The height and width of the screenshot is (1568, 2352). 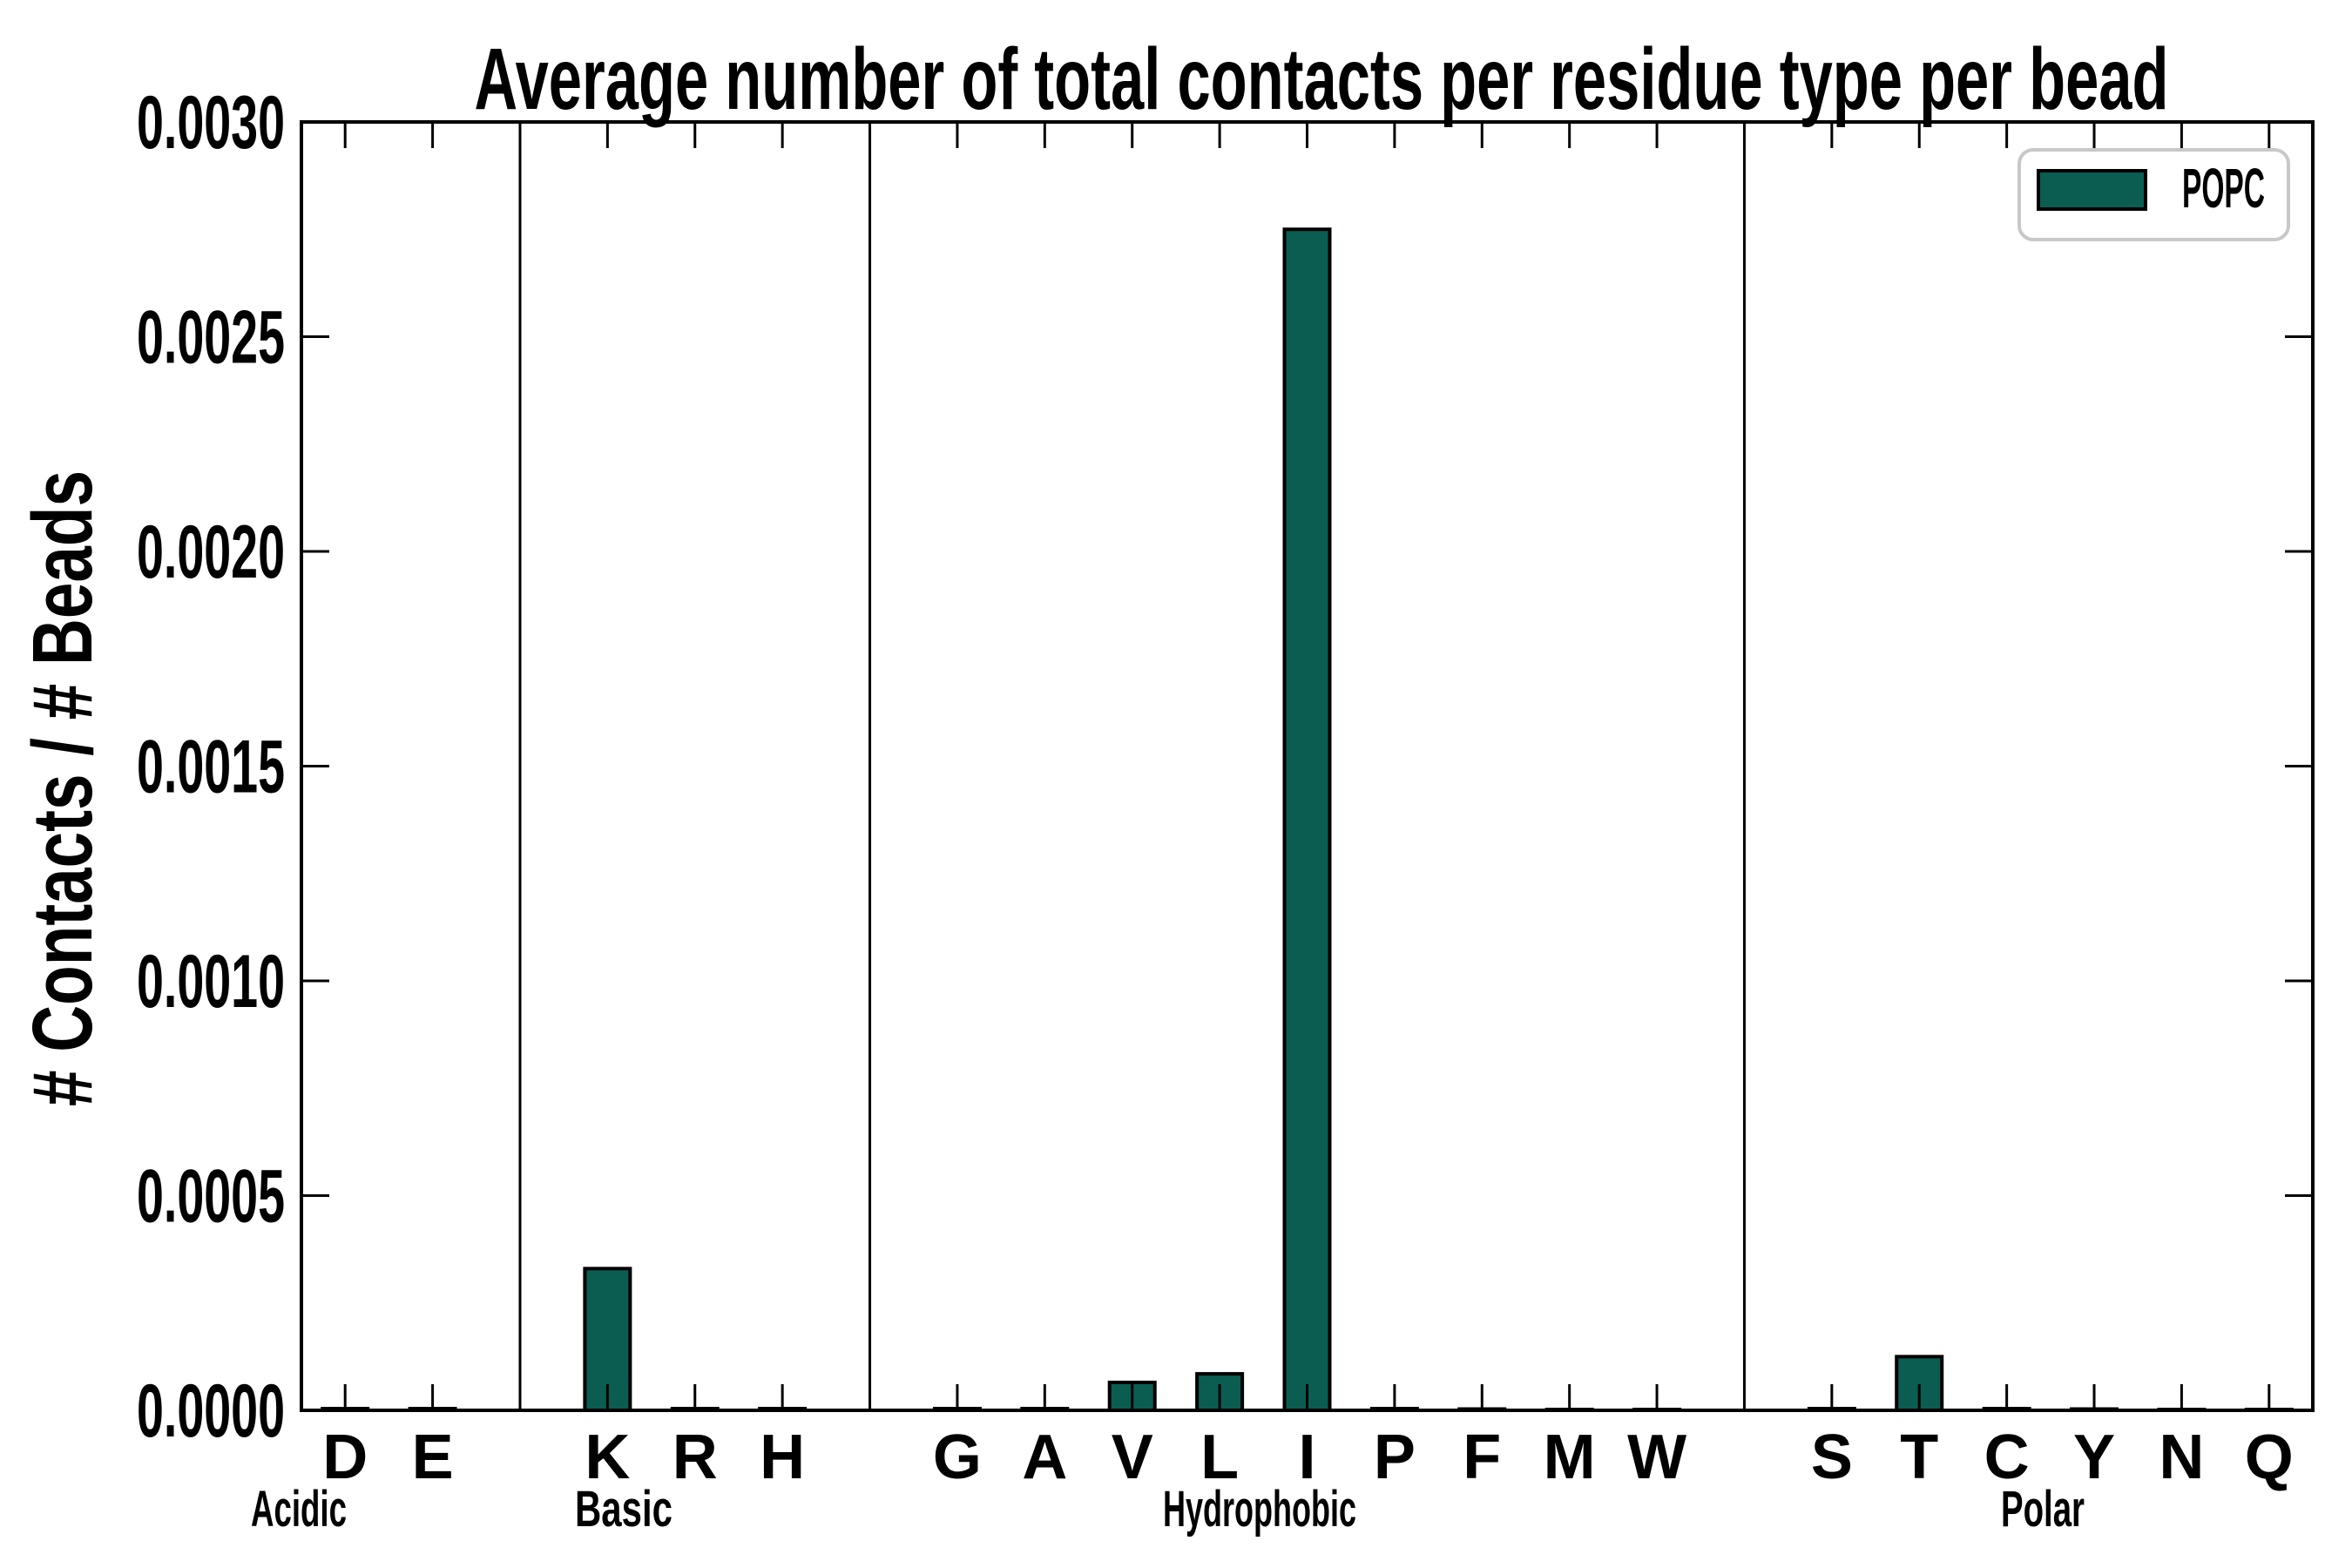 What do you see at coordinates (211, 123) in the screenshot?
I see `y-tick-label: 0.0030` at bounding box center [211, 123].